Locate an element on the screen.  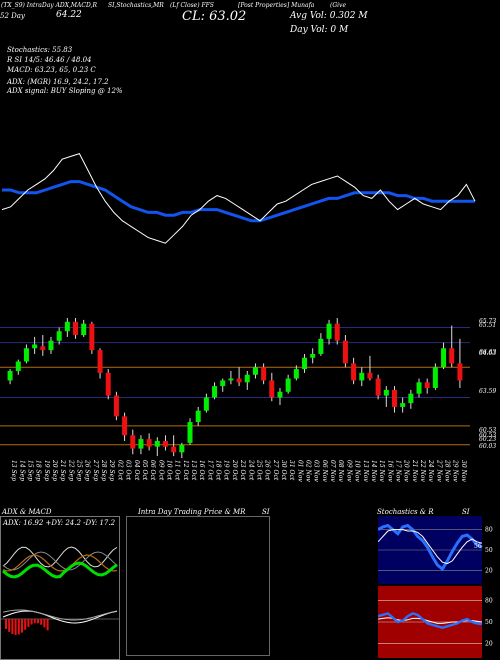
adx-white-line is located at coordinates (60, 557).